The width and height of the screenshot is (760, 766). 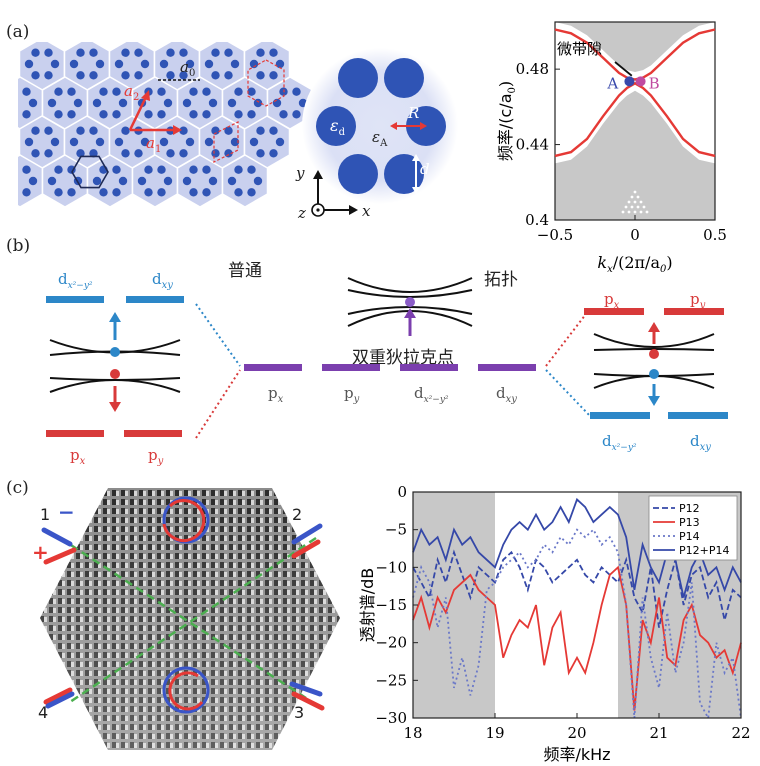 What do you see at coordinates (654, 340) in the screenshot?
I see `band-line` at bounding box center [654, 340].